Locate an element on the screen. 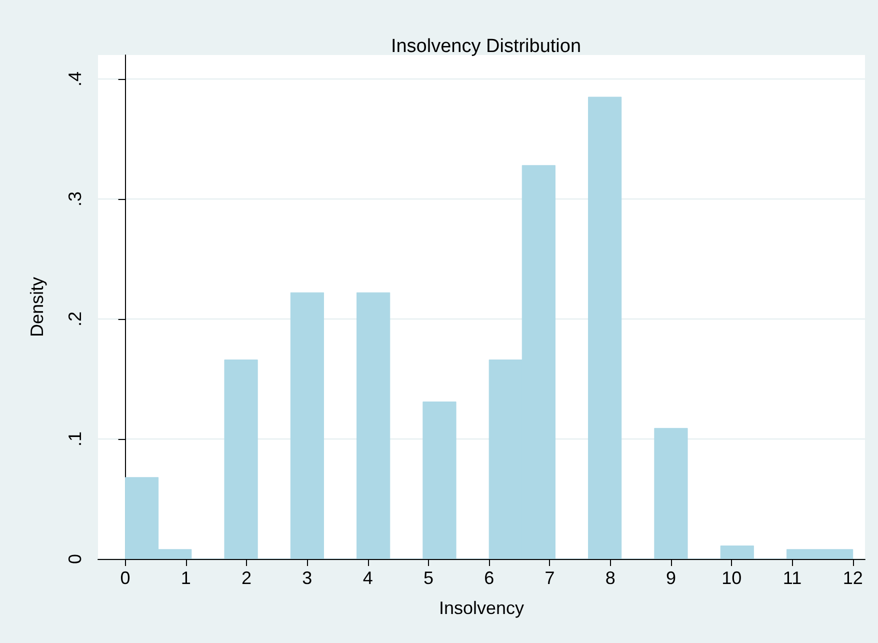 This screenshot has height=643, width=878. y-tick-label: .1 is located at coordinates (75, 439).